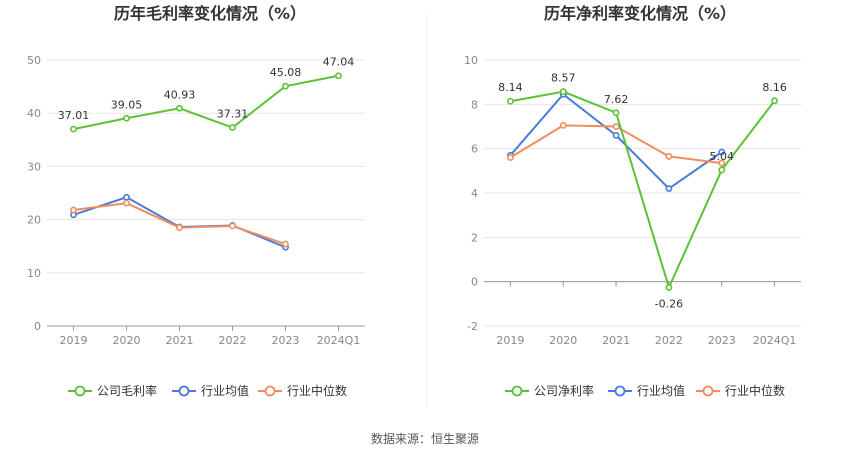 The width and height of the screenshot is (850, 459). I want to click on data-label-1-4: 5.04, so click(722, 156).